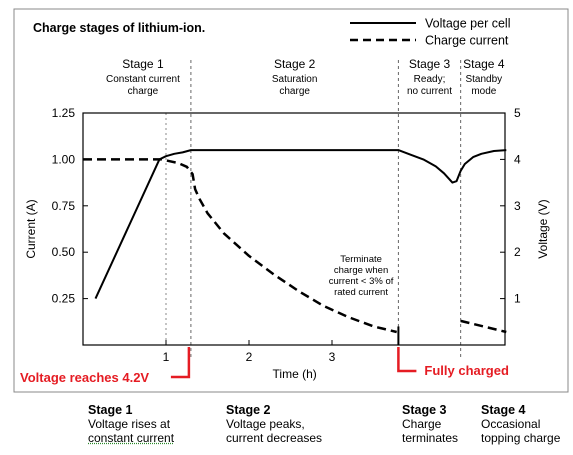 The image size is (573, 455). Describe the element at coordinates (424, 410) in the screenshot. I see `caption-stage-3-title: Stage 3` at that location.